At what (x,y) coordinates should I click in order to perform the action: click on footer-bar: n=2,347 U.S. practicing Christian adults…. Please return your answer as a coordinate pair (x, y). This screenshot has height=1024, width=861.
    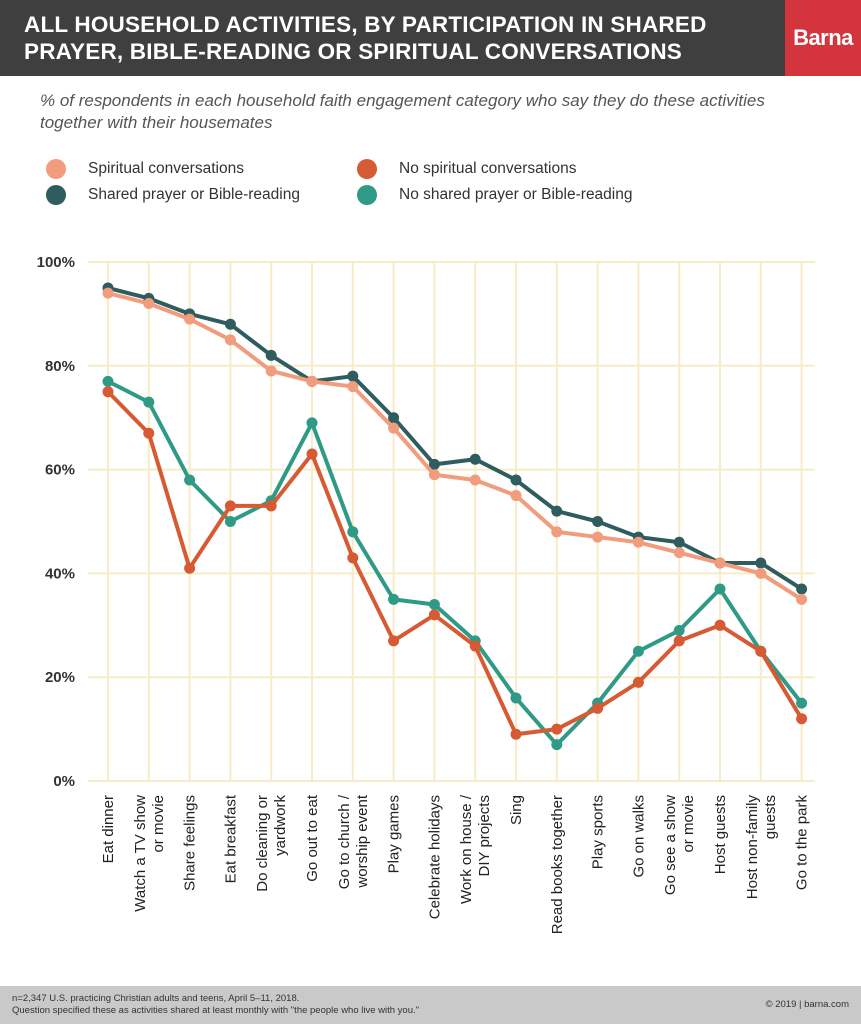
    Looking at the image, I should click on (430, 1005).